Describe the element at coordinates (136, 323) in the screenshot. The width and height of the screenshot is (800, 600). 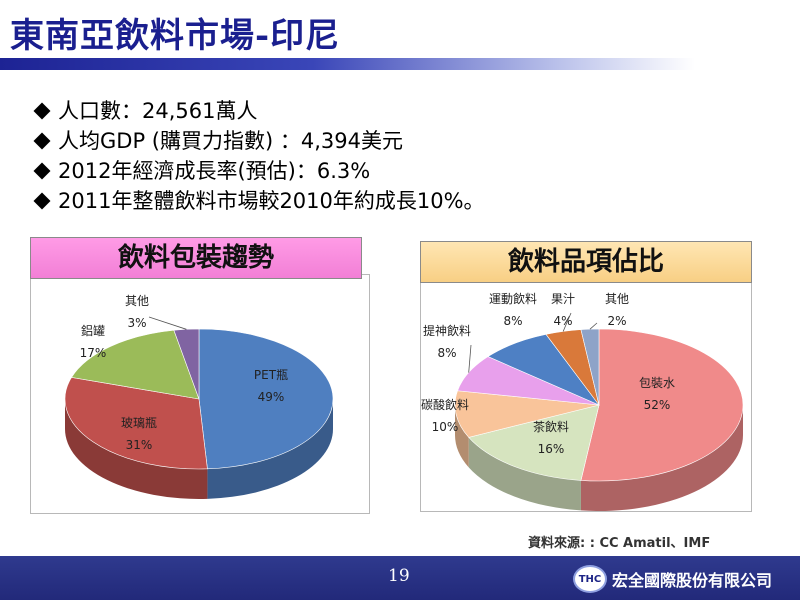
I see `pie-value-label: 3%` at that location.